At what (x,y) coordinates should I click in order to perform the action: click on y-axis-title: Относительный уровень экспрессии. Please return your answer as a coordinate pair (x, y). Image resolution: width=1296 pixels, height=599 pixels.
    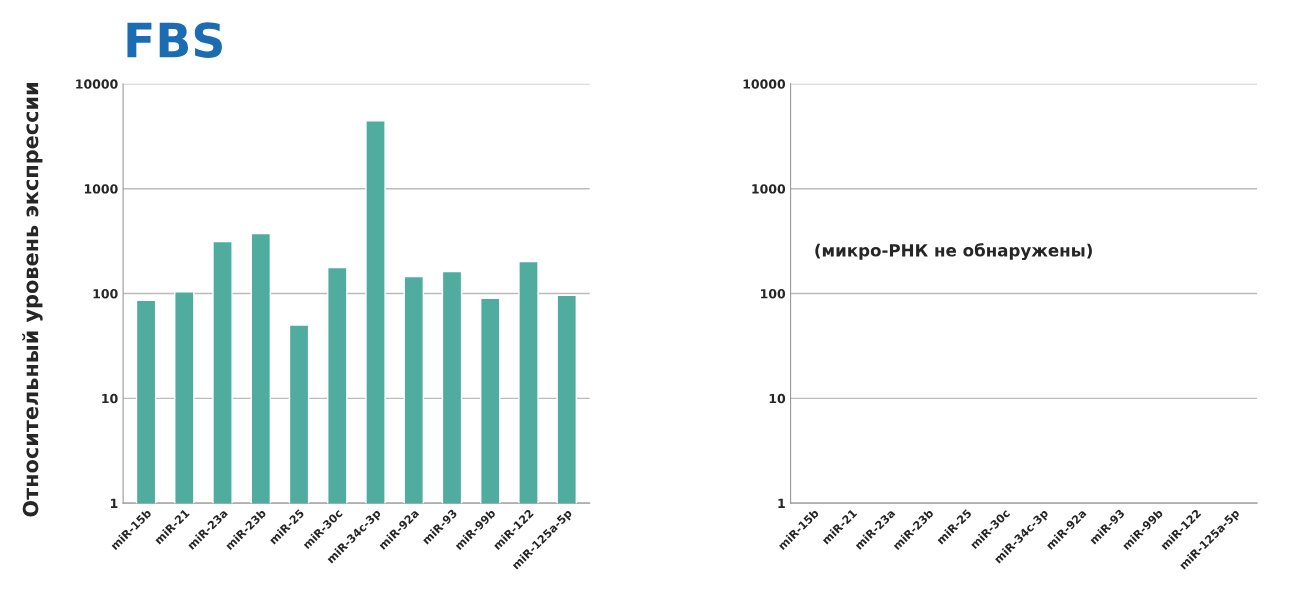
    Looking at the image, I should click on (32, 300).